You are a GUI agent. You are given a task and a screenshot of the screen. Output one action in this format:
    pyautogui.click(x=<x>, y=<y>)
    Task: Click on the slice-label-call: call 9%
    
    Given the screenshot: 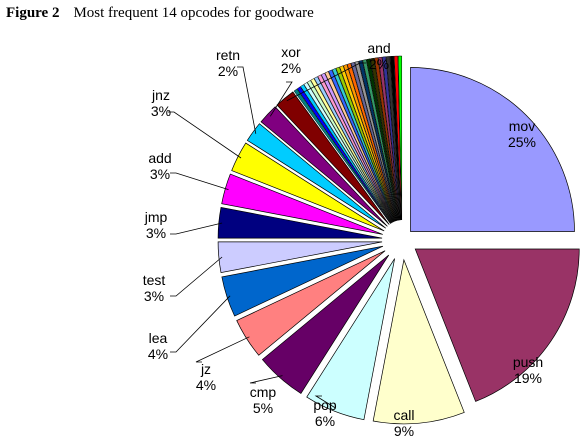 What is the action you would take?
    pyautogui.click(x=403, y=423)
    